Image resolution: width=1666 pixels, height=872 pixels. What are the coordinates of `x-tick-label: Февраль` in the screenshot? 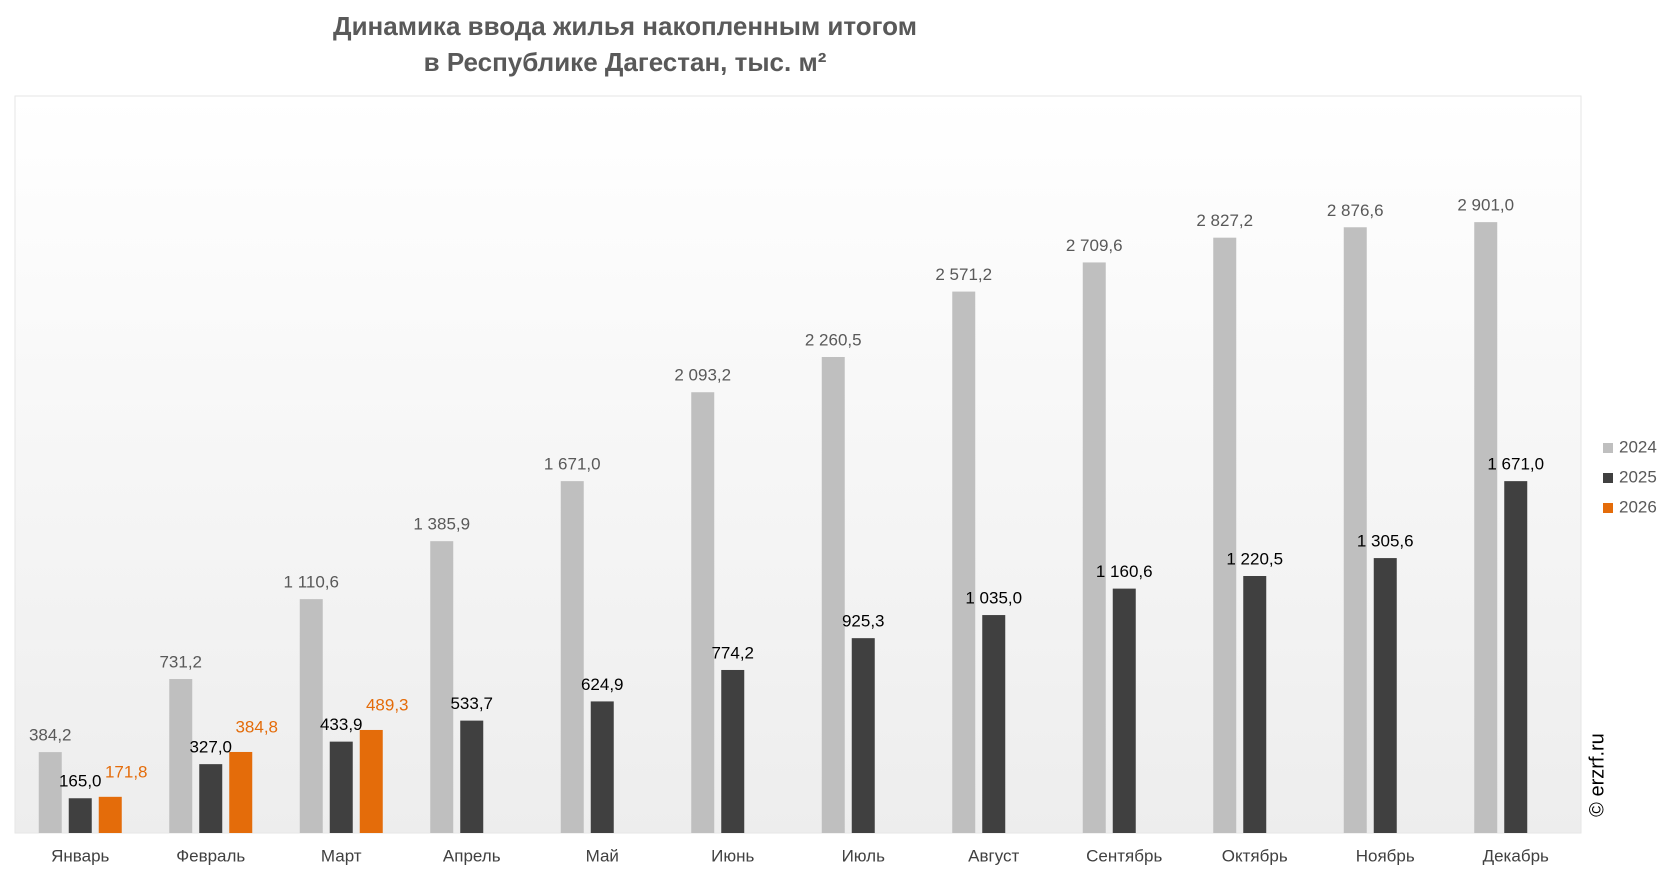 It's located at (210, 855).